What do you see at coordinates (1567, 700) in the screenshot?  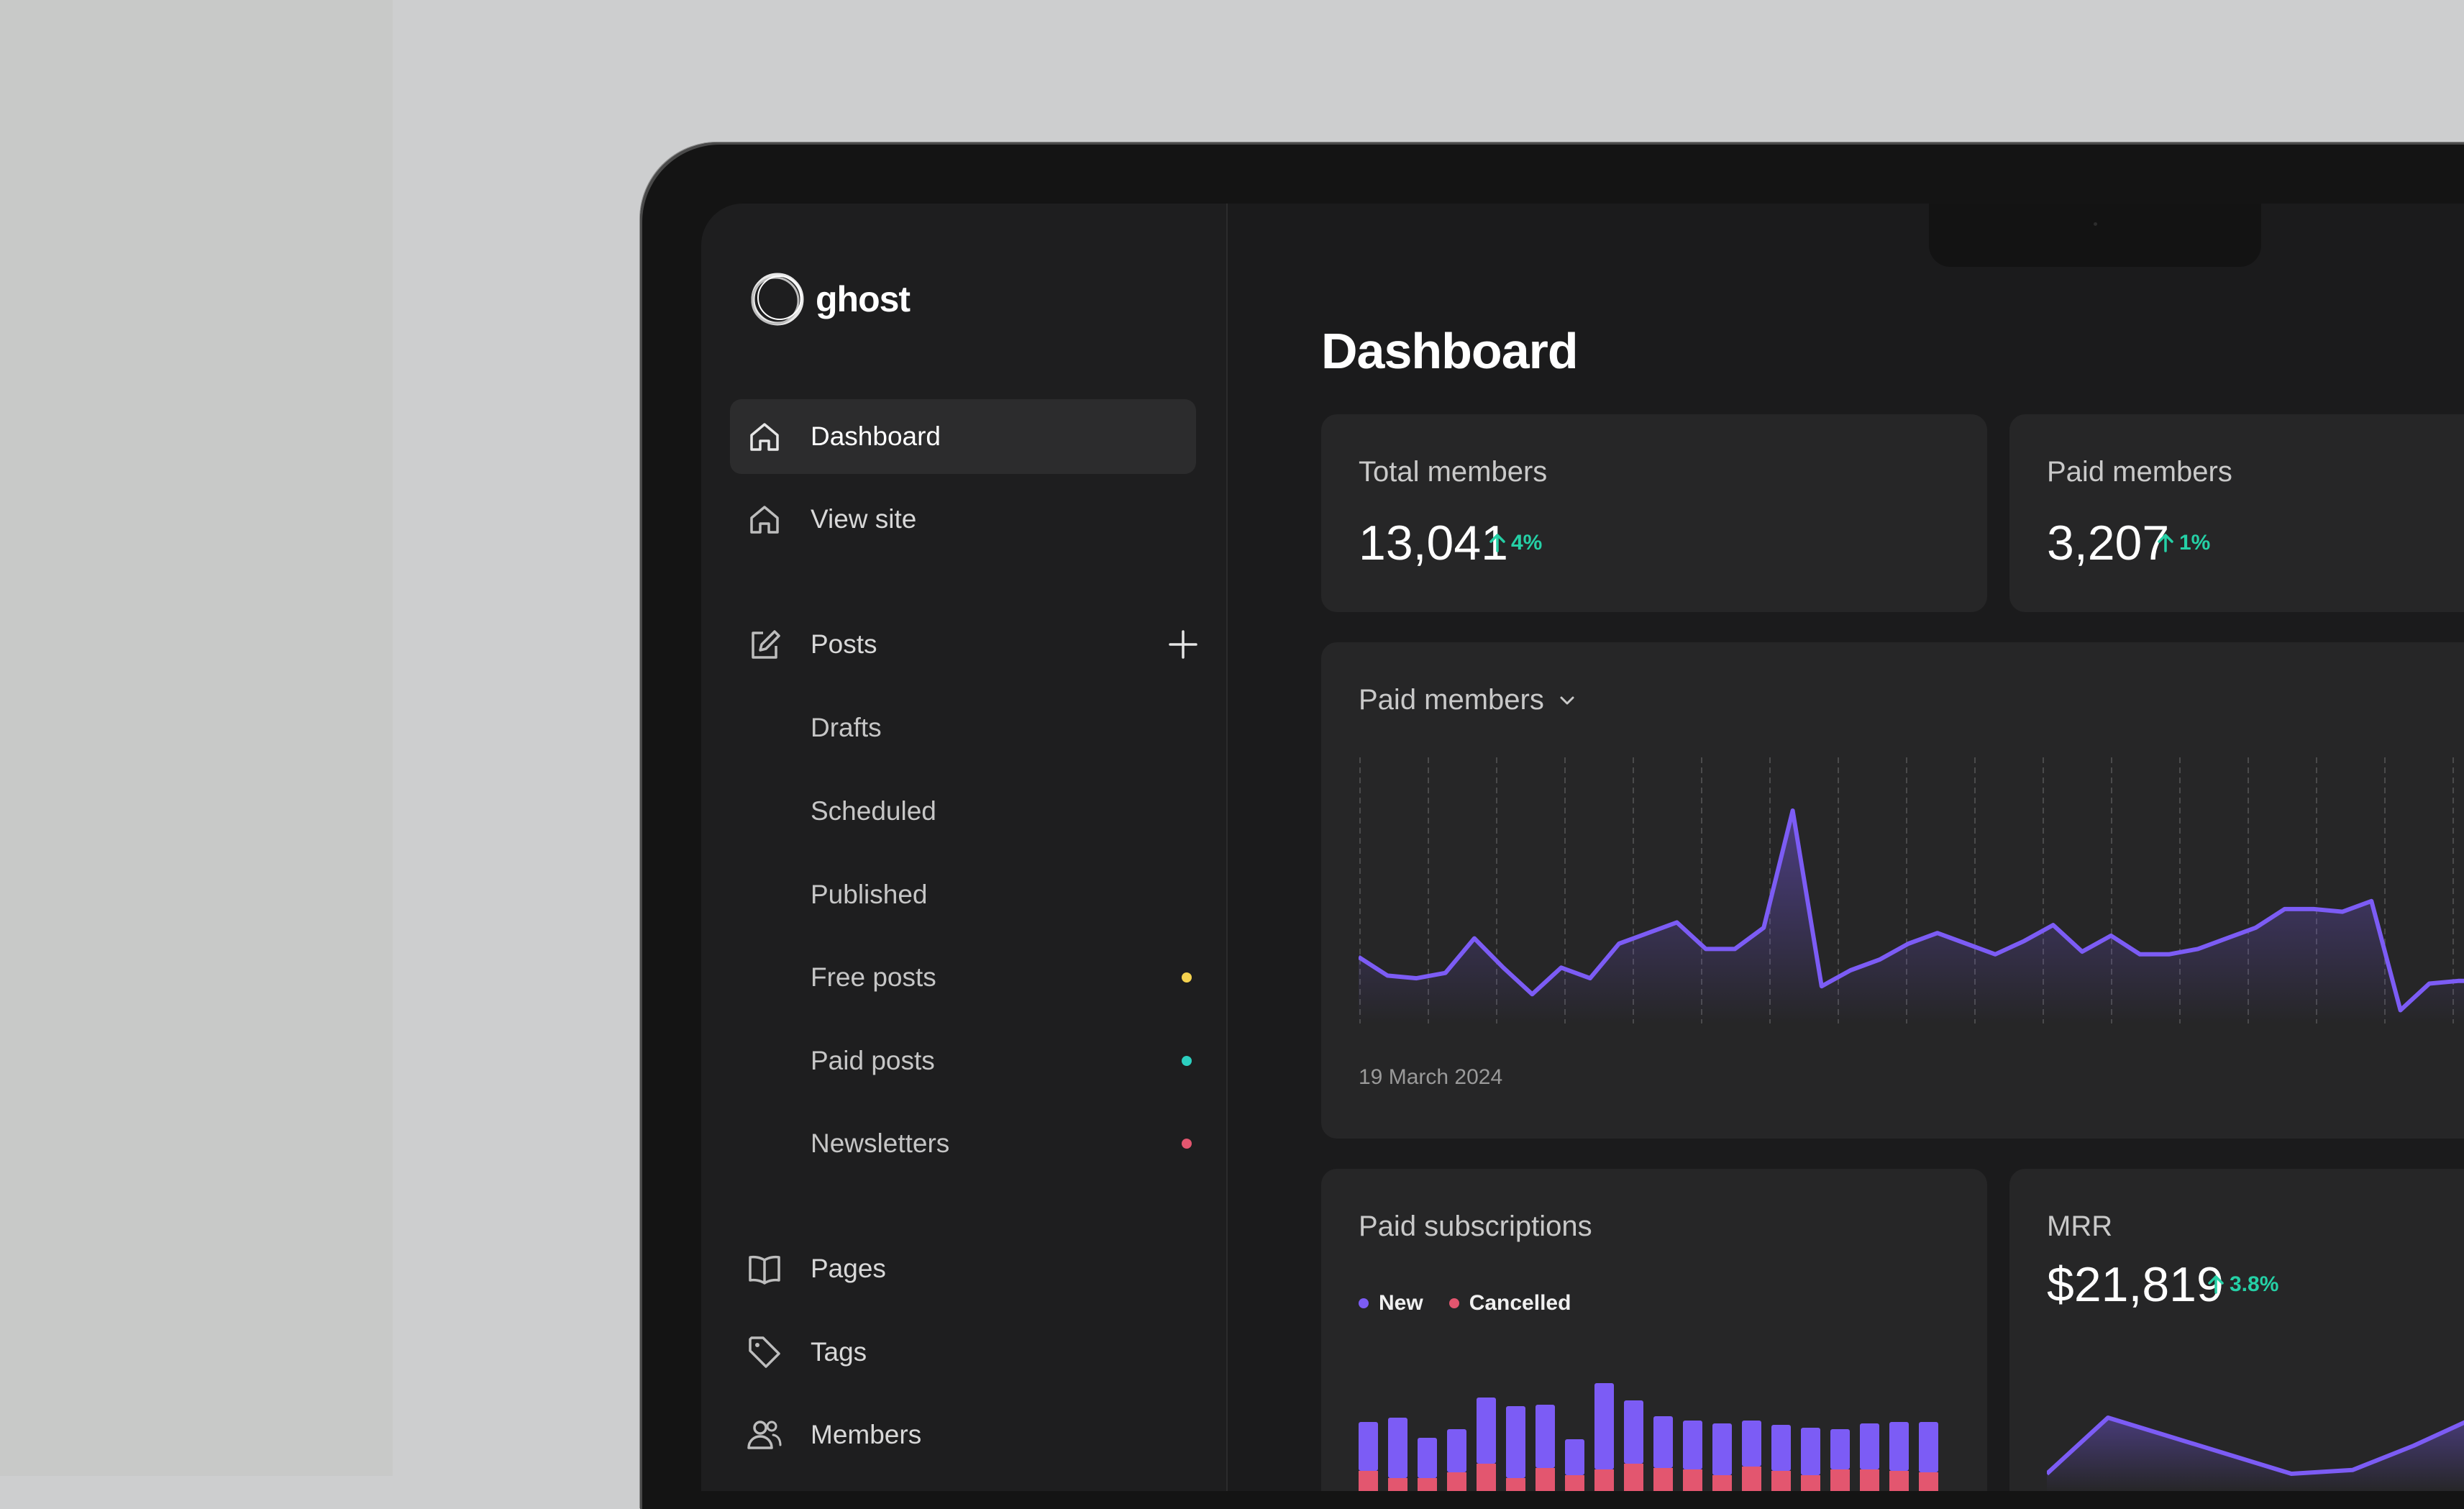 I see `chevron-down-icon` at bounding box center [1567, 700].